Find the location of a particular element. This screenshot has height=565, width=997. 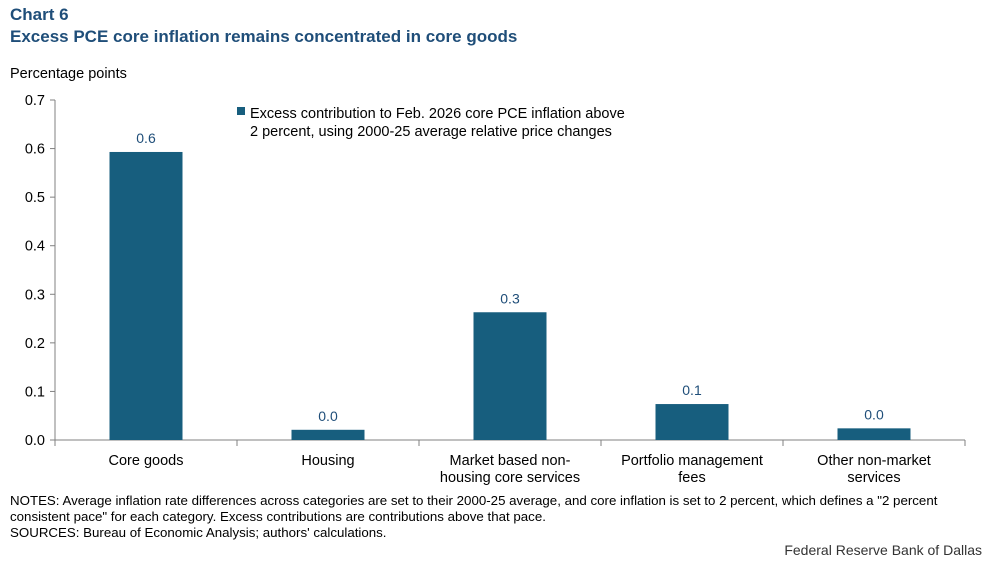

x-category-label: Housing is located at coordinates (327, 461).